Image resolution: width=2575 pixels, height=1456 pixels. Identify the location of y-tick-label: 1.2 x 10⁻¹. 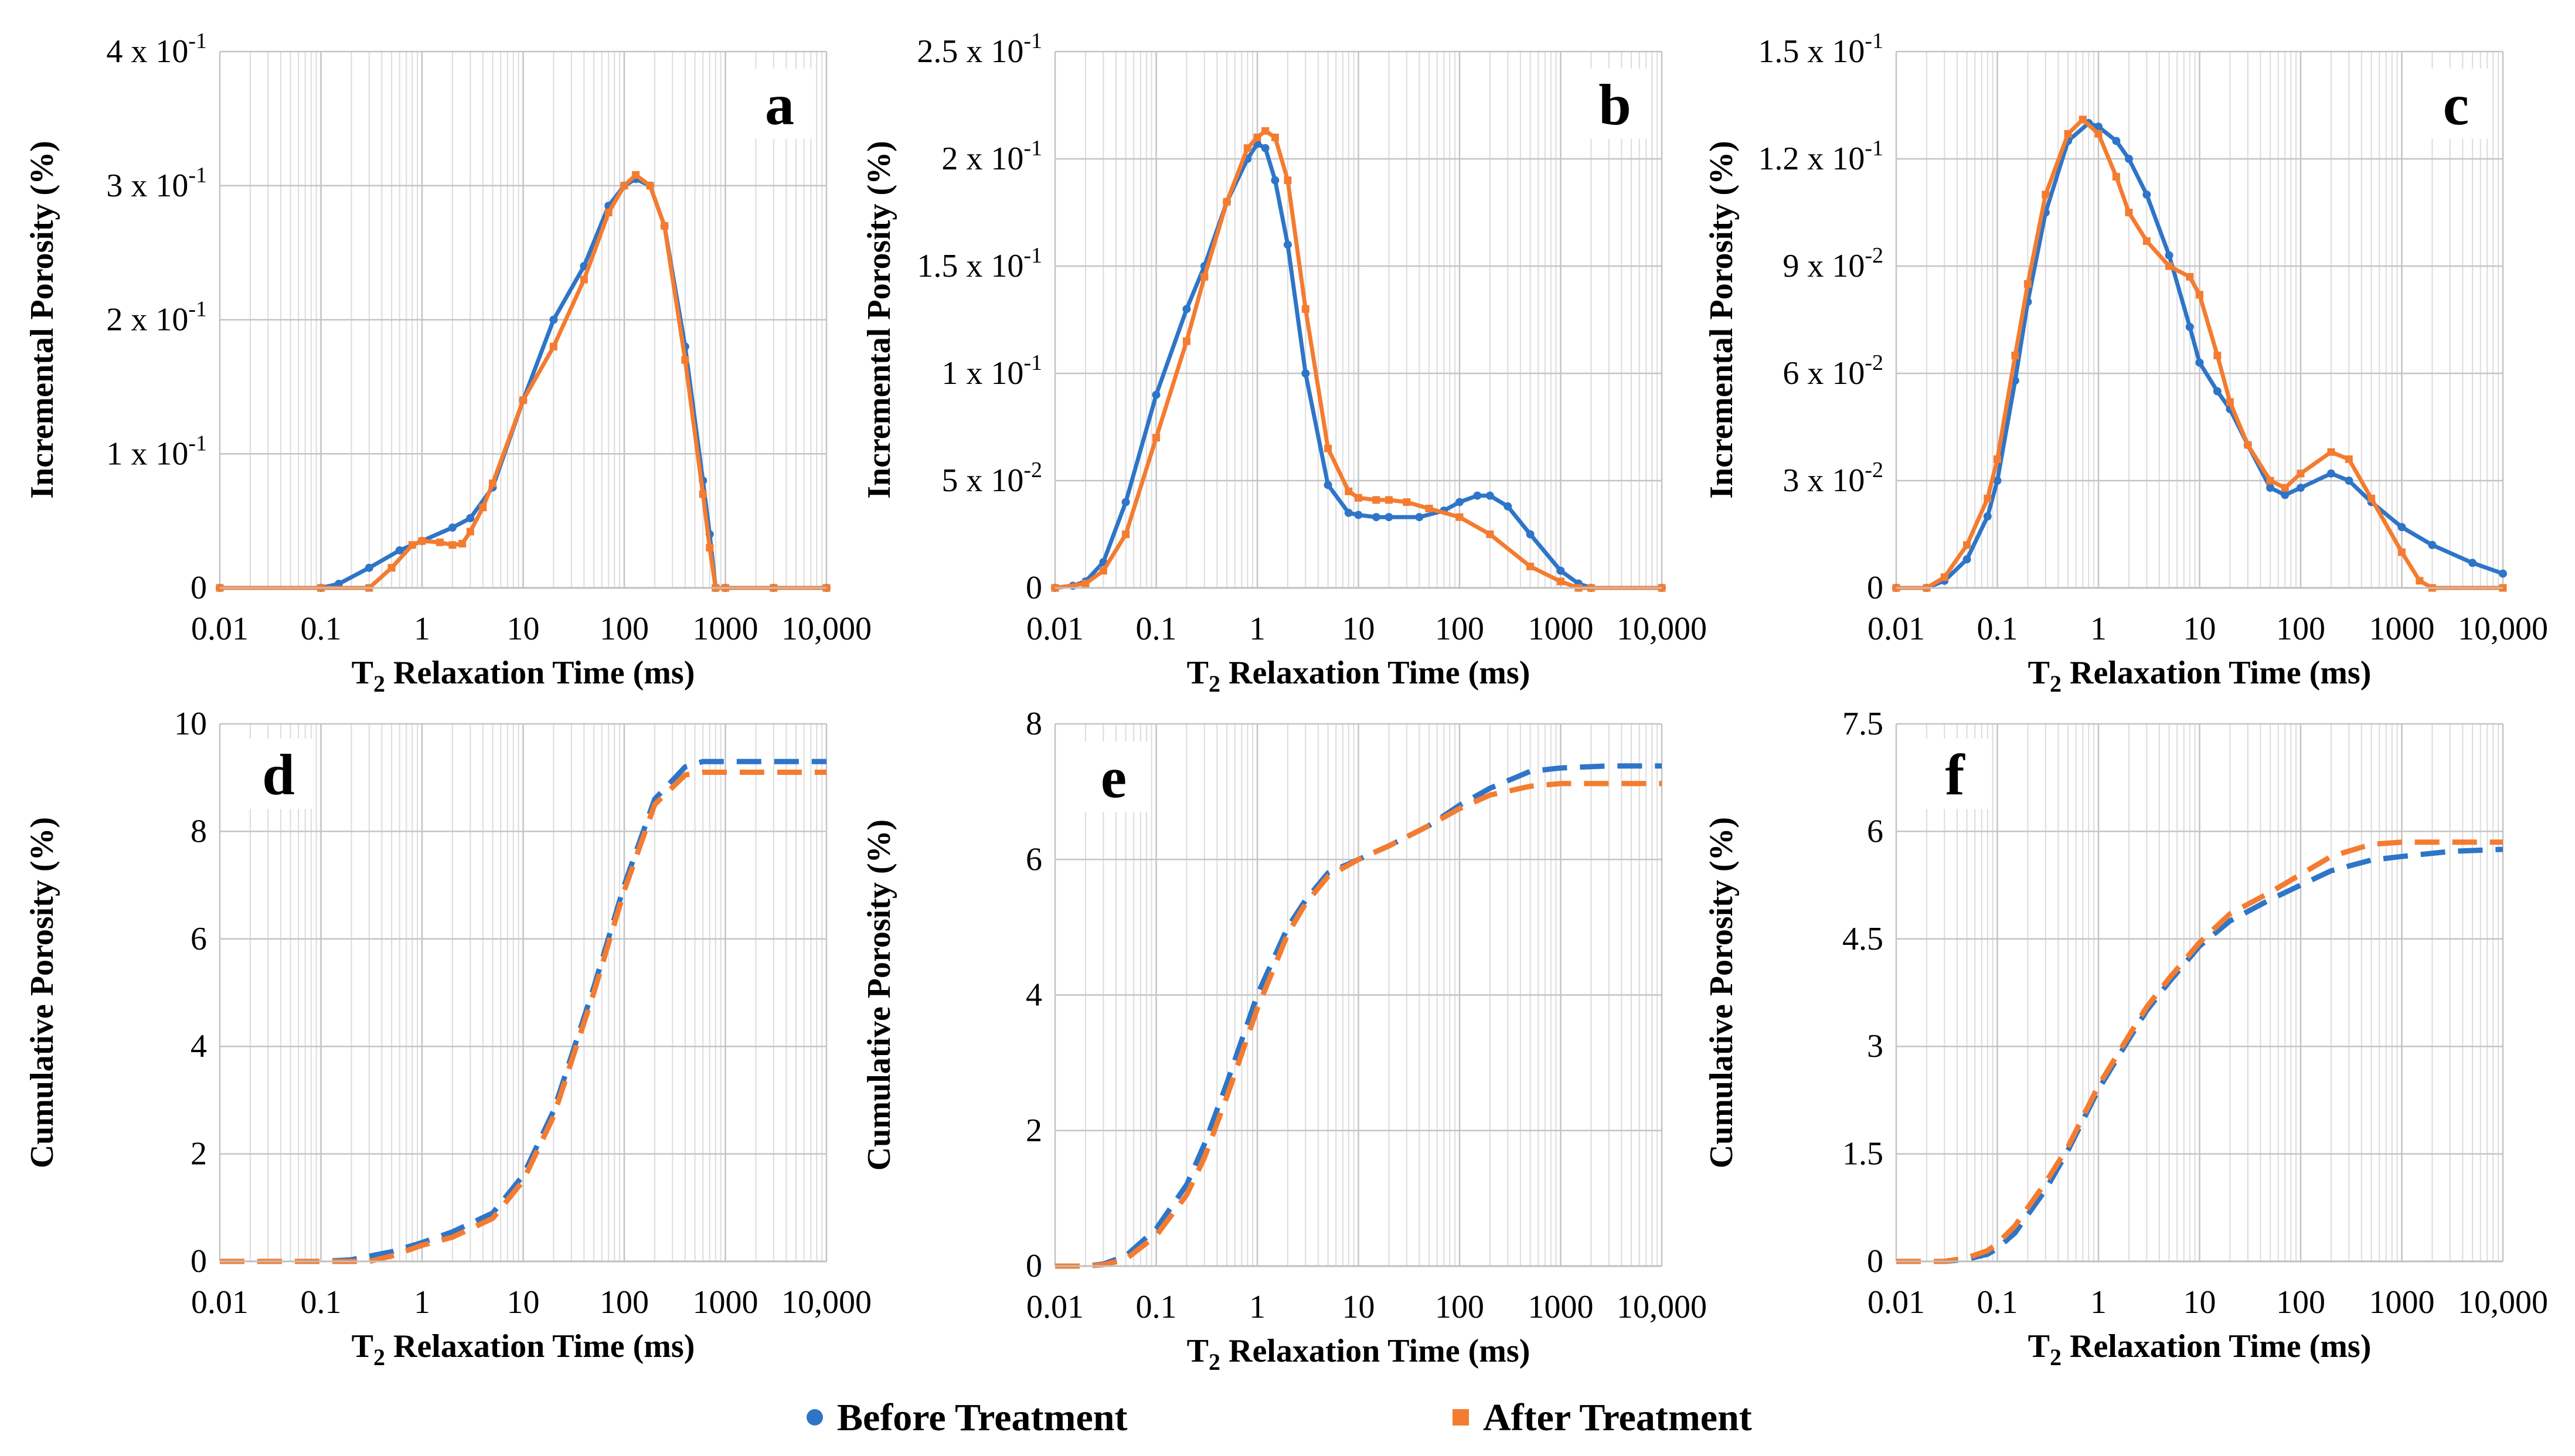
(1820, 157).